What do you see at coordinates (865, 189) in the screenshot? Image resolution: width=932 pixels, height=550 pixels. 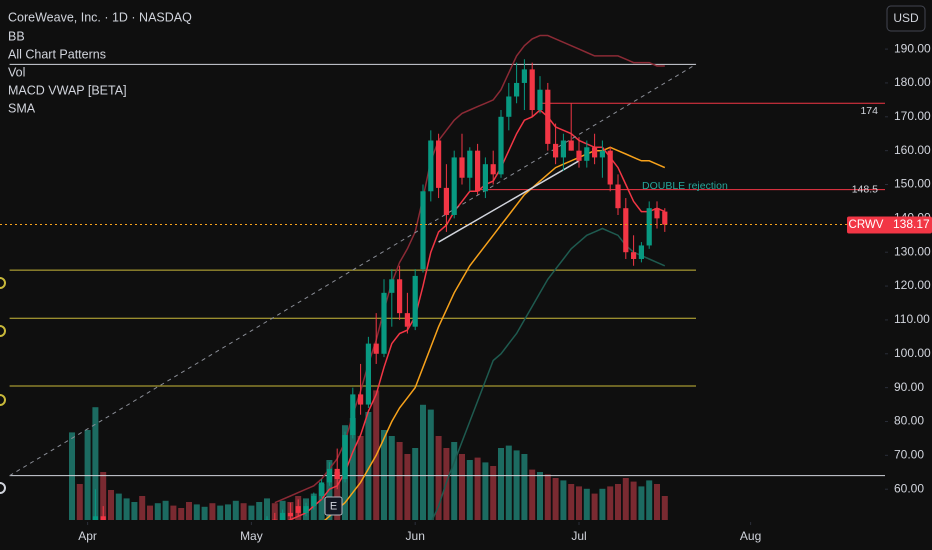 I see `level-label: 148.5` at bounding box center [865, 189].